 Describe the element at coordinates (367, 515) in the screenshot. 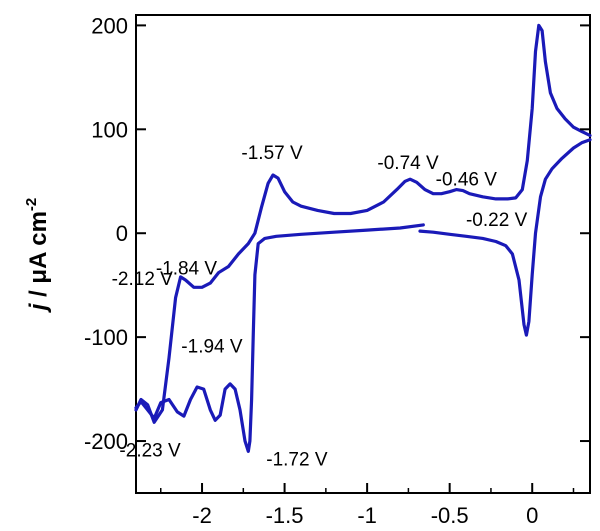

I see `x-tick-label: -1` at that location.